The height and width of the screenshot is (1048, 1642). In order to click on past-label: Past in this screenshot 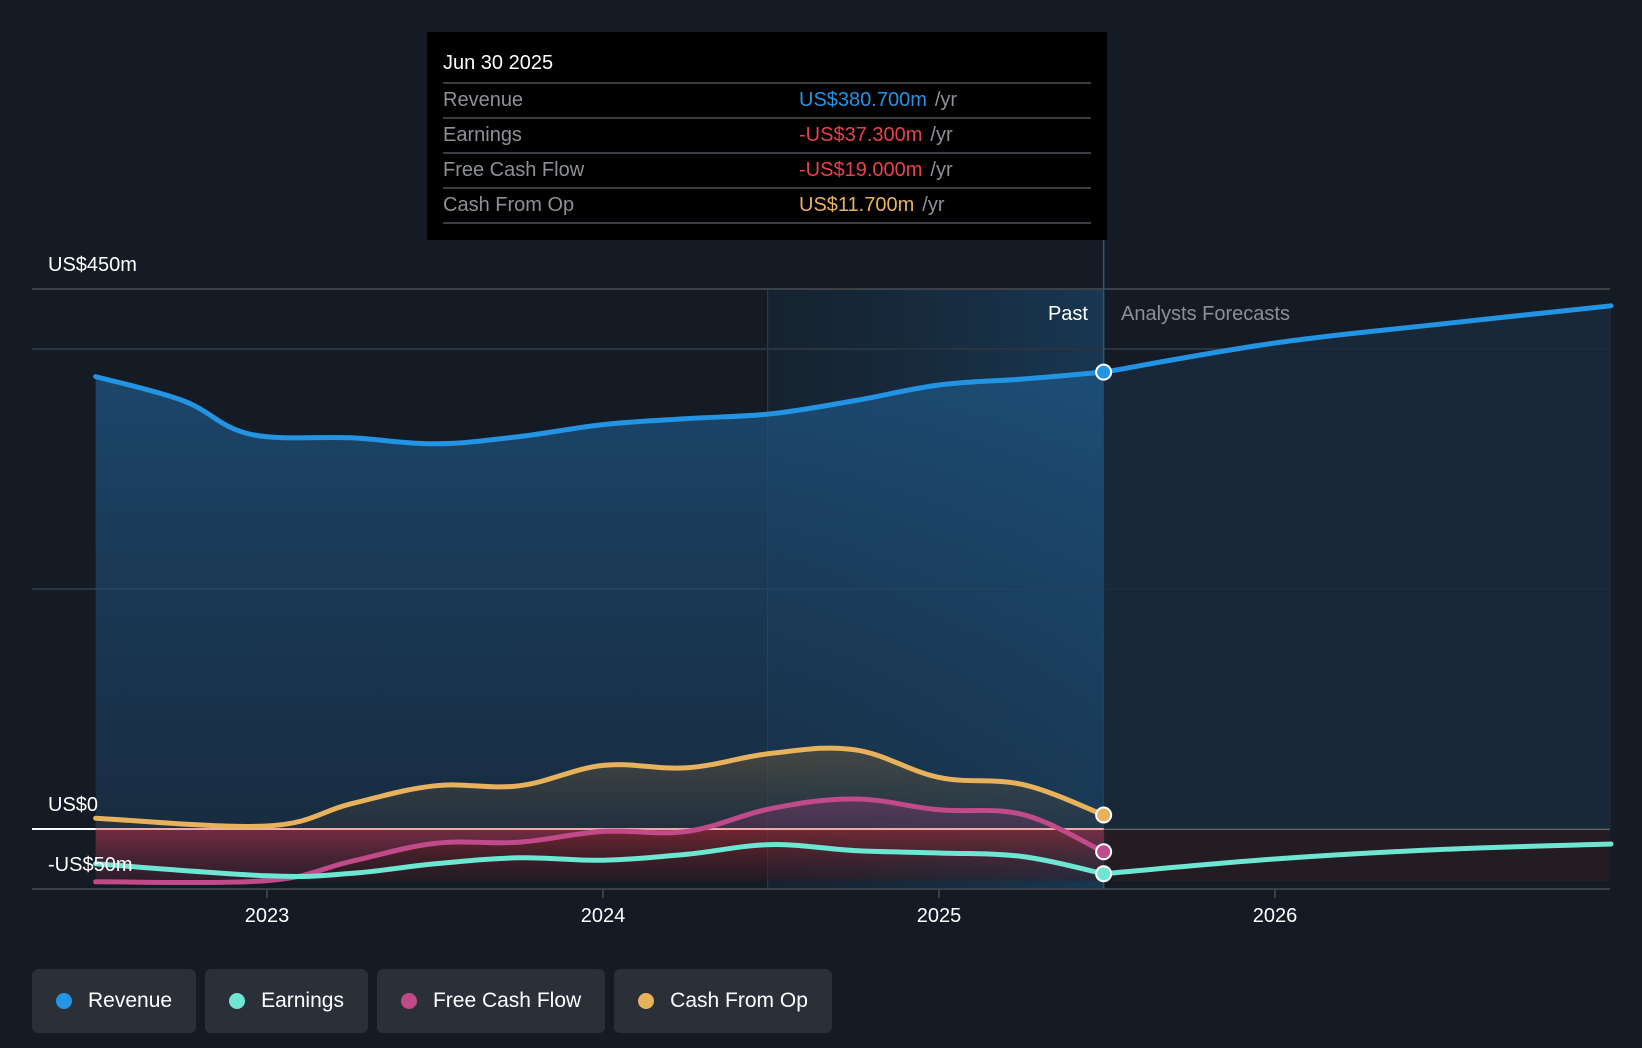, I will do `click(1068, 314)`.